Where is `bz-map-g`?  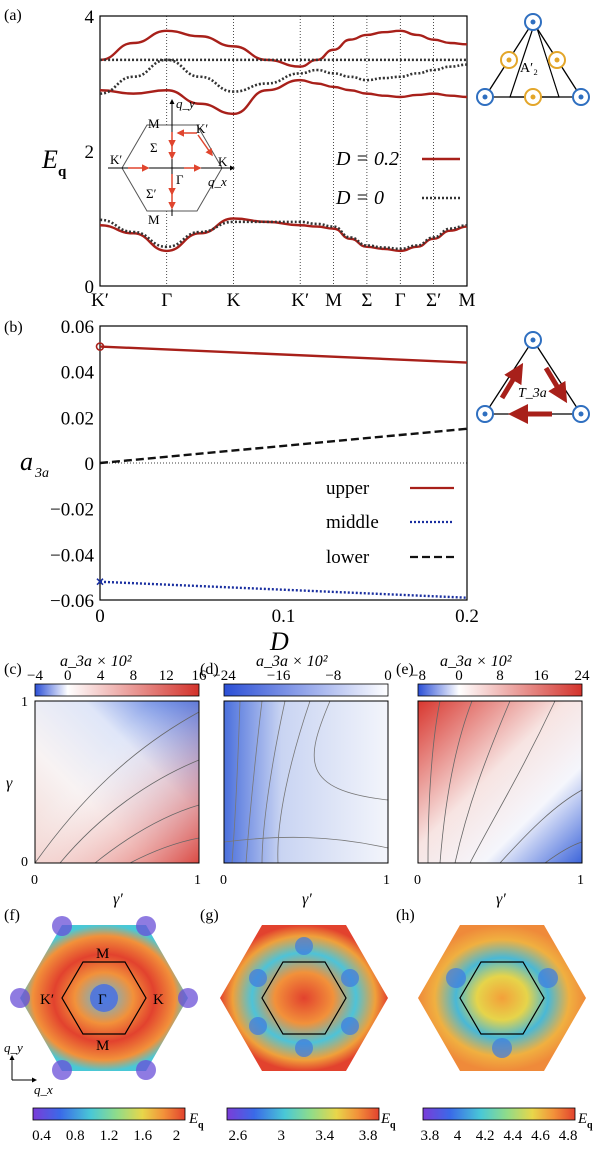
bz-map-g is located at coordinates (304, 998).